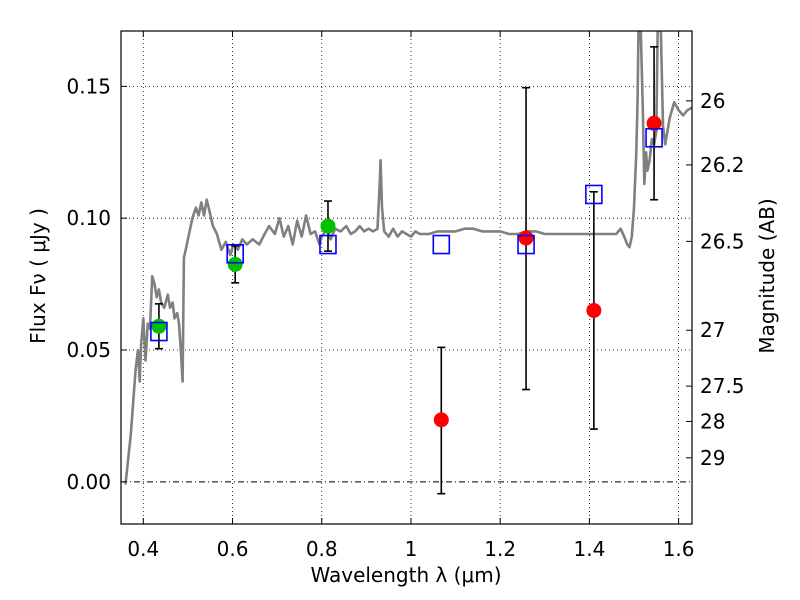  What do you see at coordinates (679, 549) in the screenshot?
I see `x-tick-label: 1.6` at bounding box center [679, 549].